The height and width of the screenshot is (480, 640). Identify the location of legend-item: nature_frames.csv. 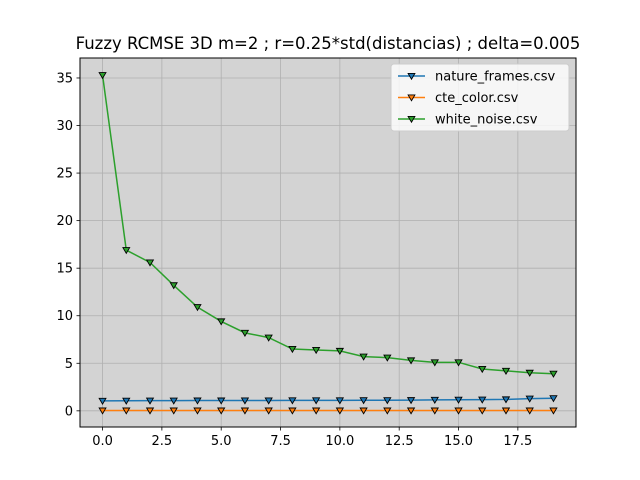
(476, 77).